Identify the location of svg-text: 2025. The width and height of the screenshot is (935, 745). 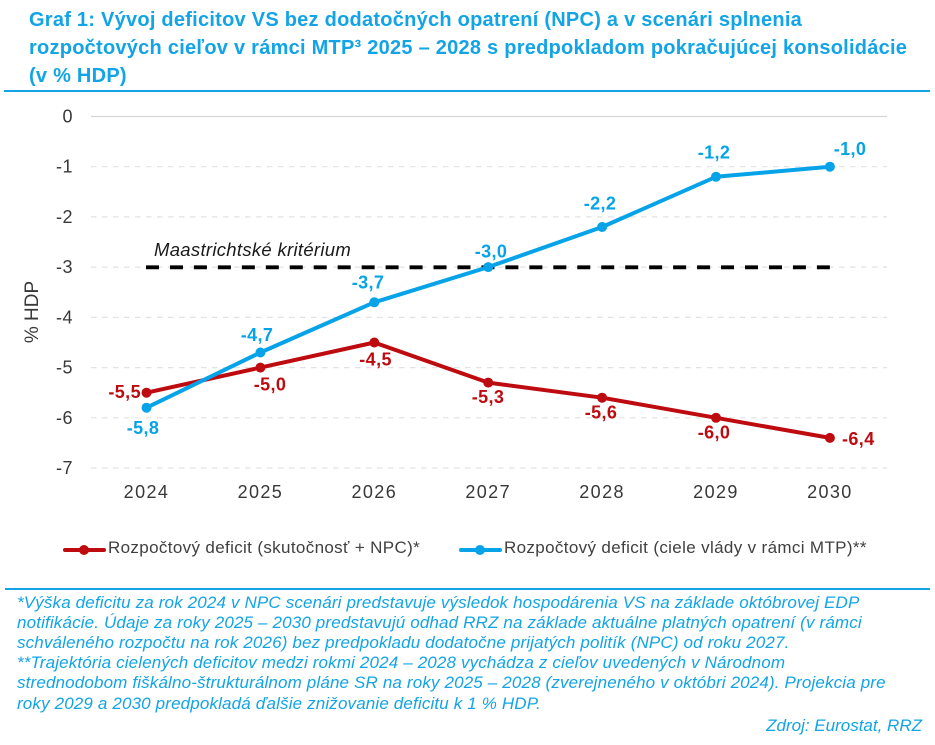
(261, 492).